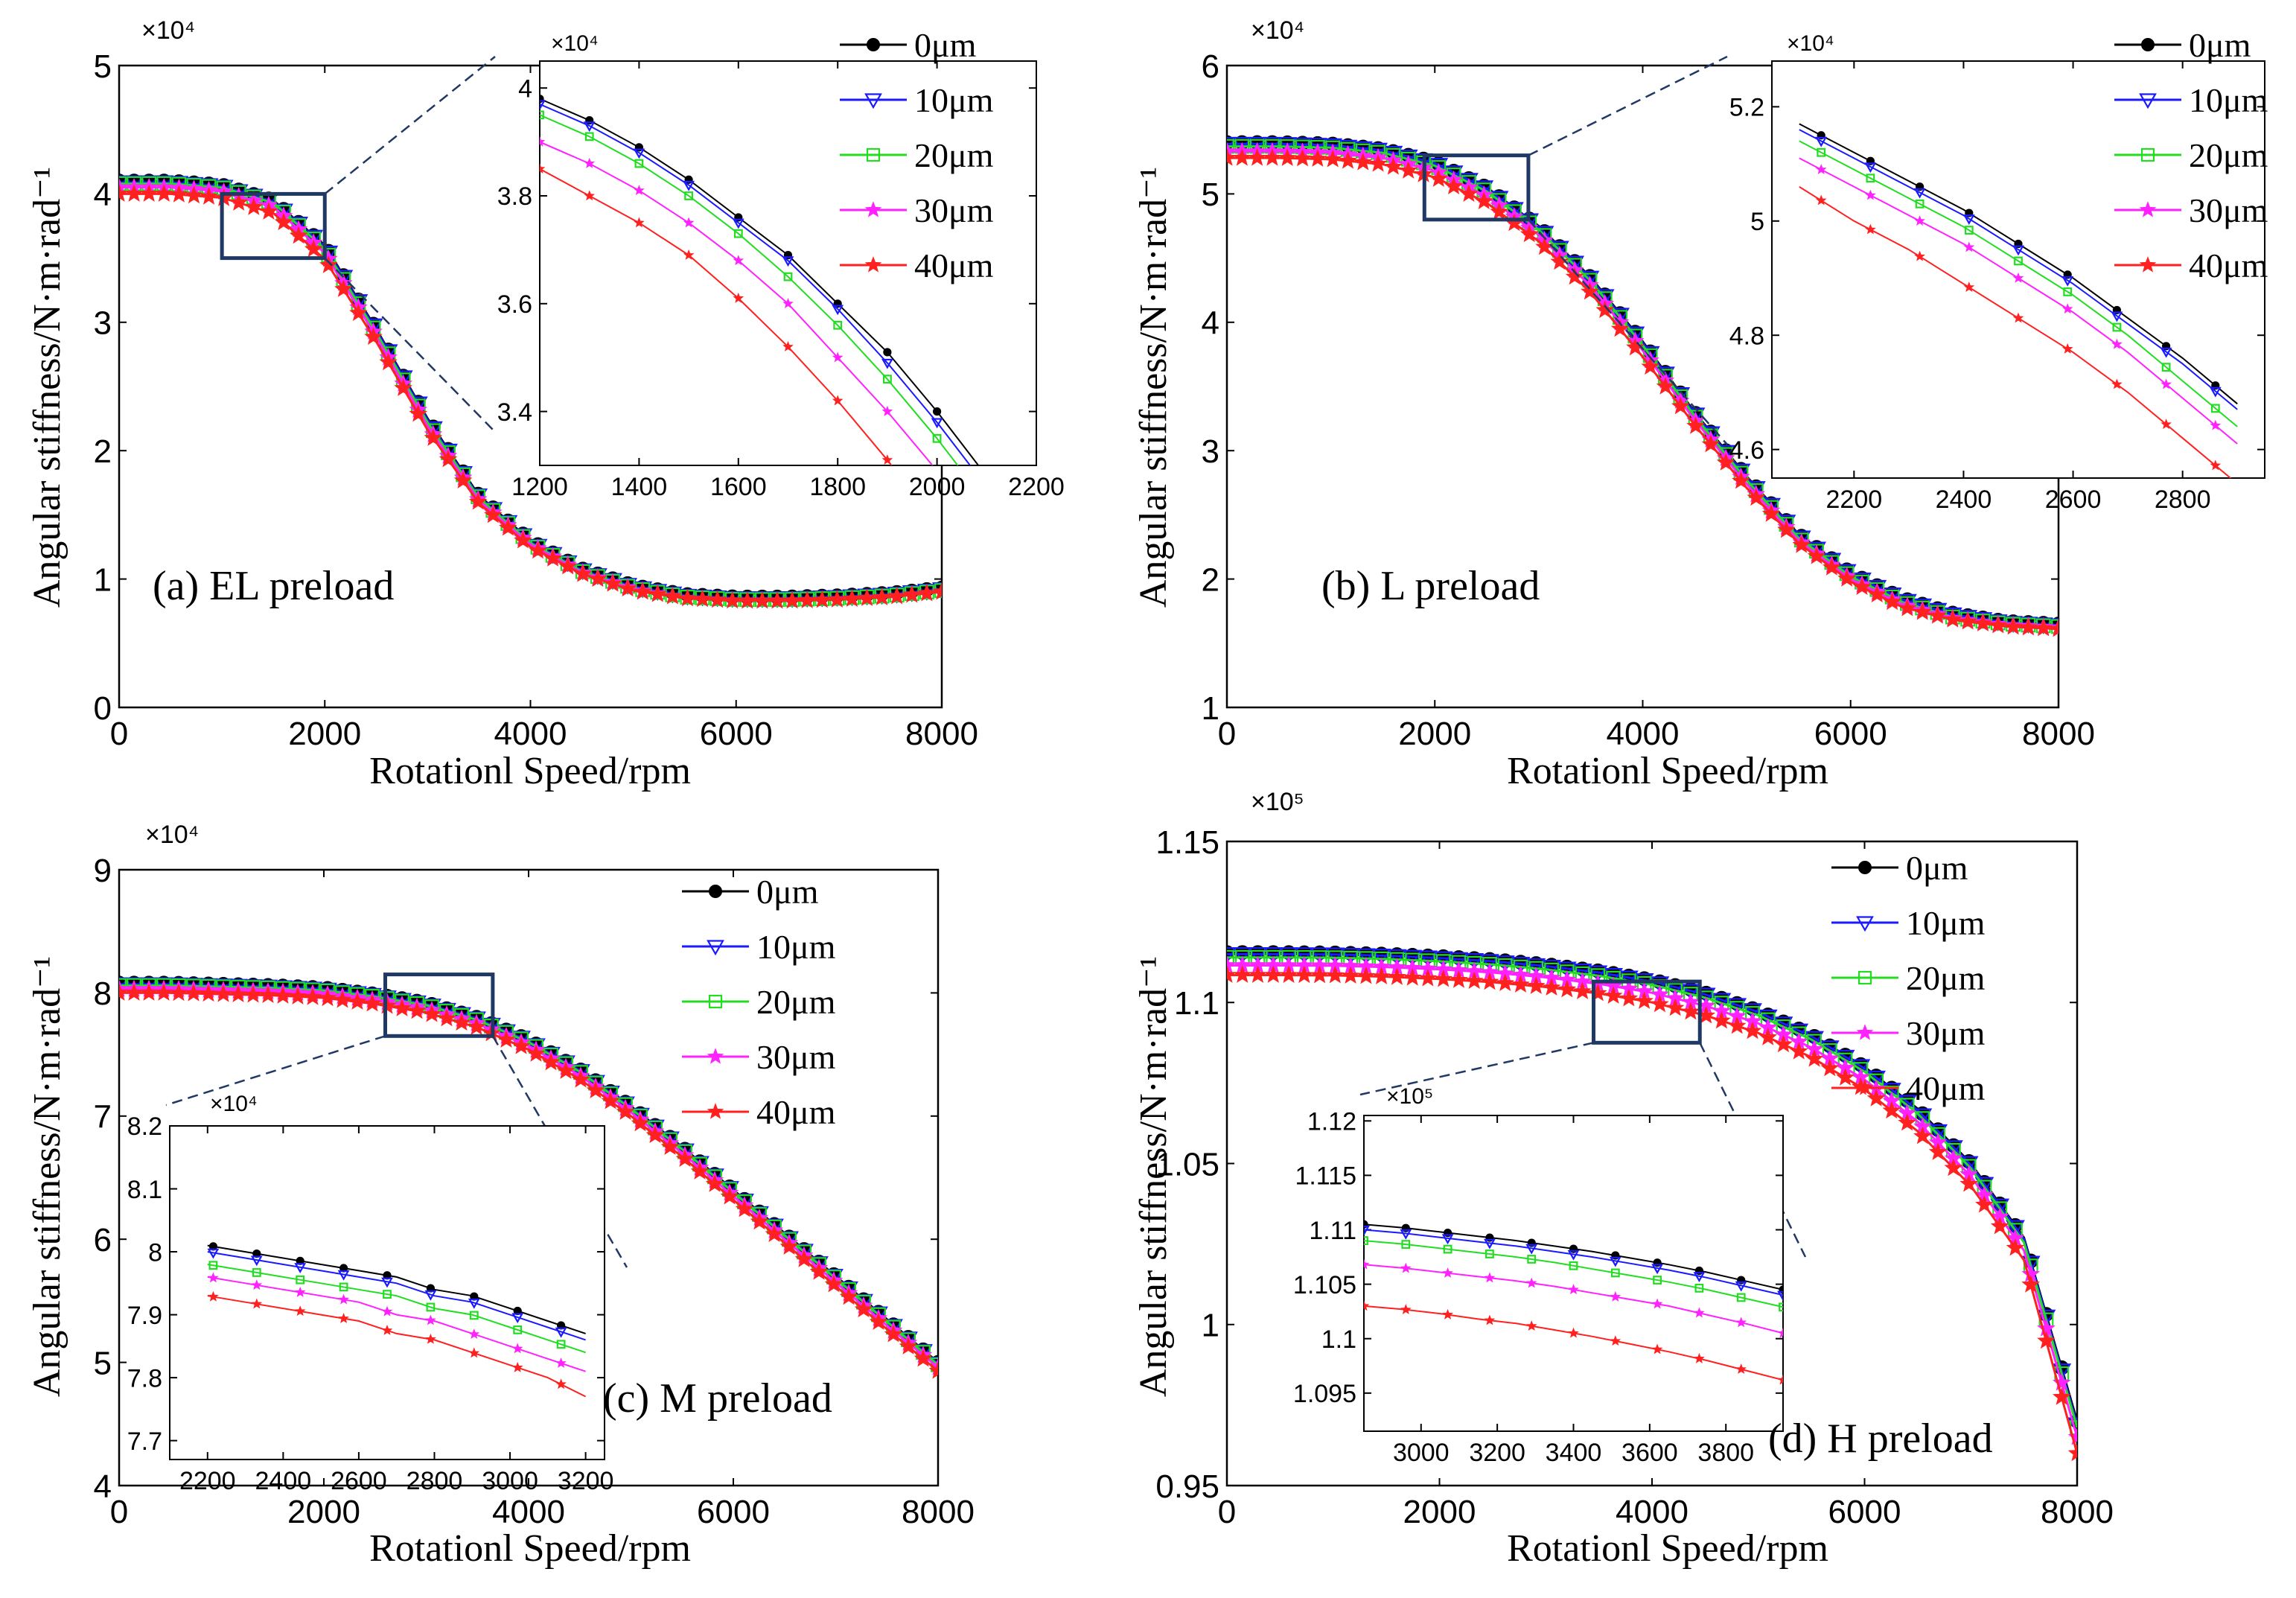  I want to click on series-group, so click(530, 391).